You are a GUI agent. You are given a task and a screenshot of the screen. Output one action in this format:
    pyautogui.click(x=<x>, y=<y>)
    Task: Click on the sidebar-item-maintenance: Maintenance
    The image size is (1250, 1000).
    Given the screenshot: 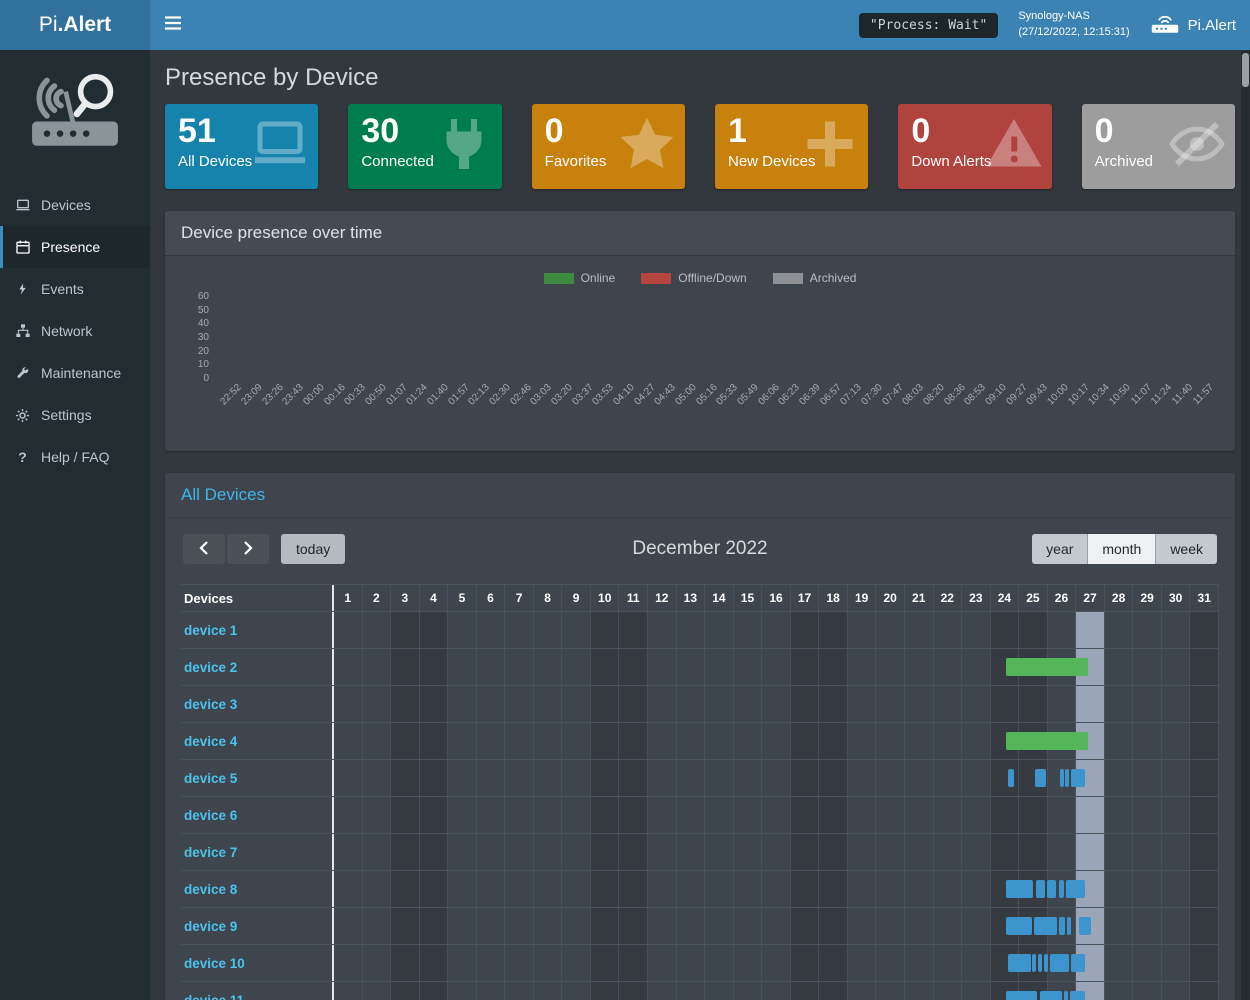 What is the action you would take?
    pyautogui.click(x=75, y=373)
    